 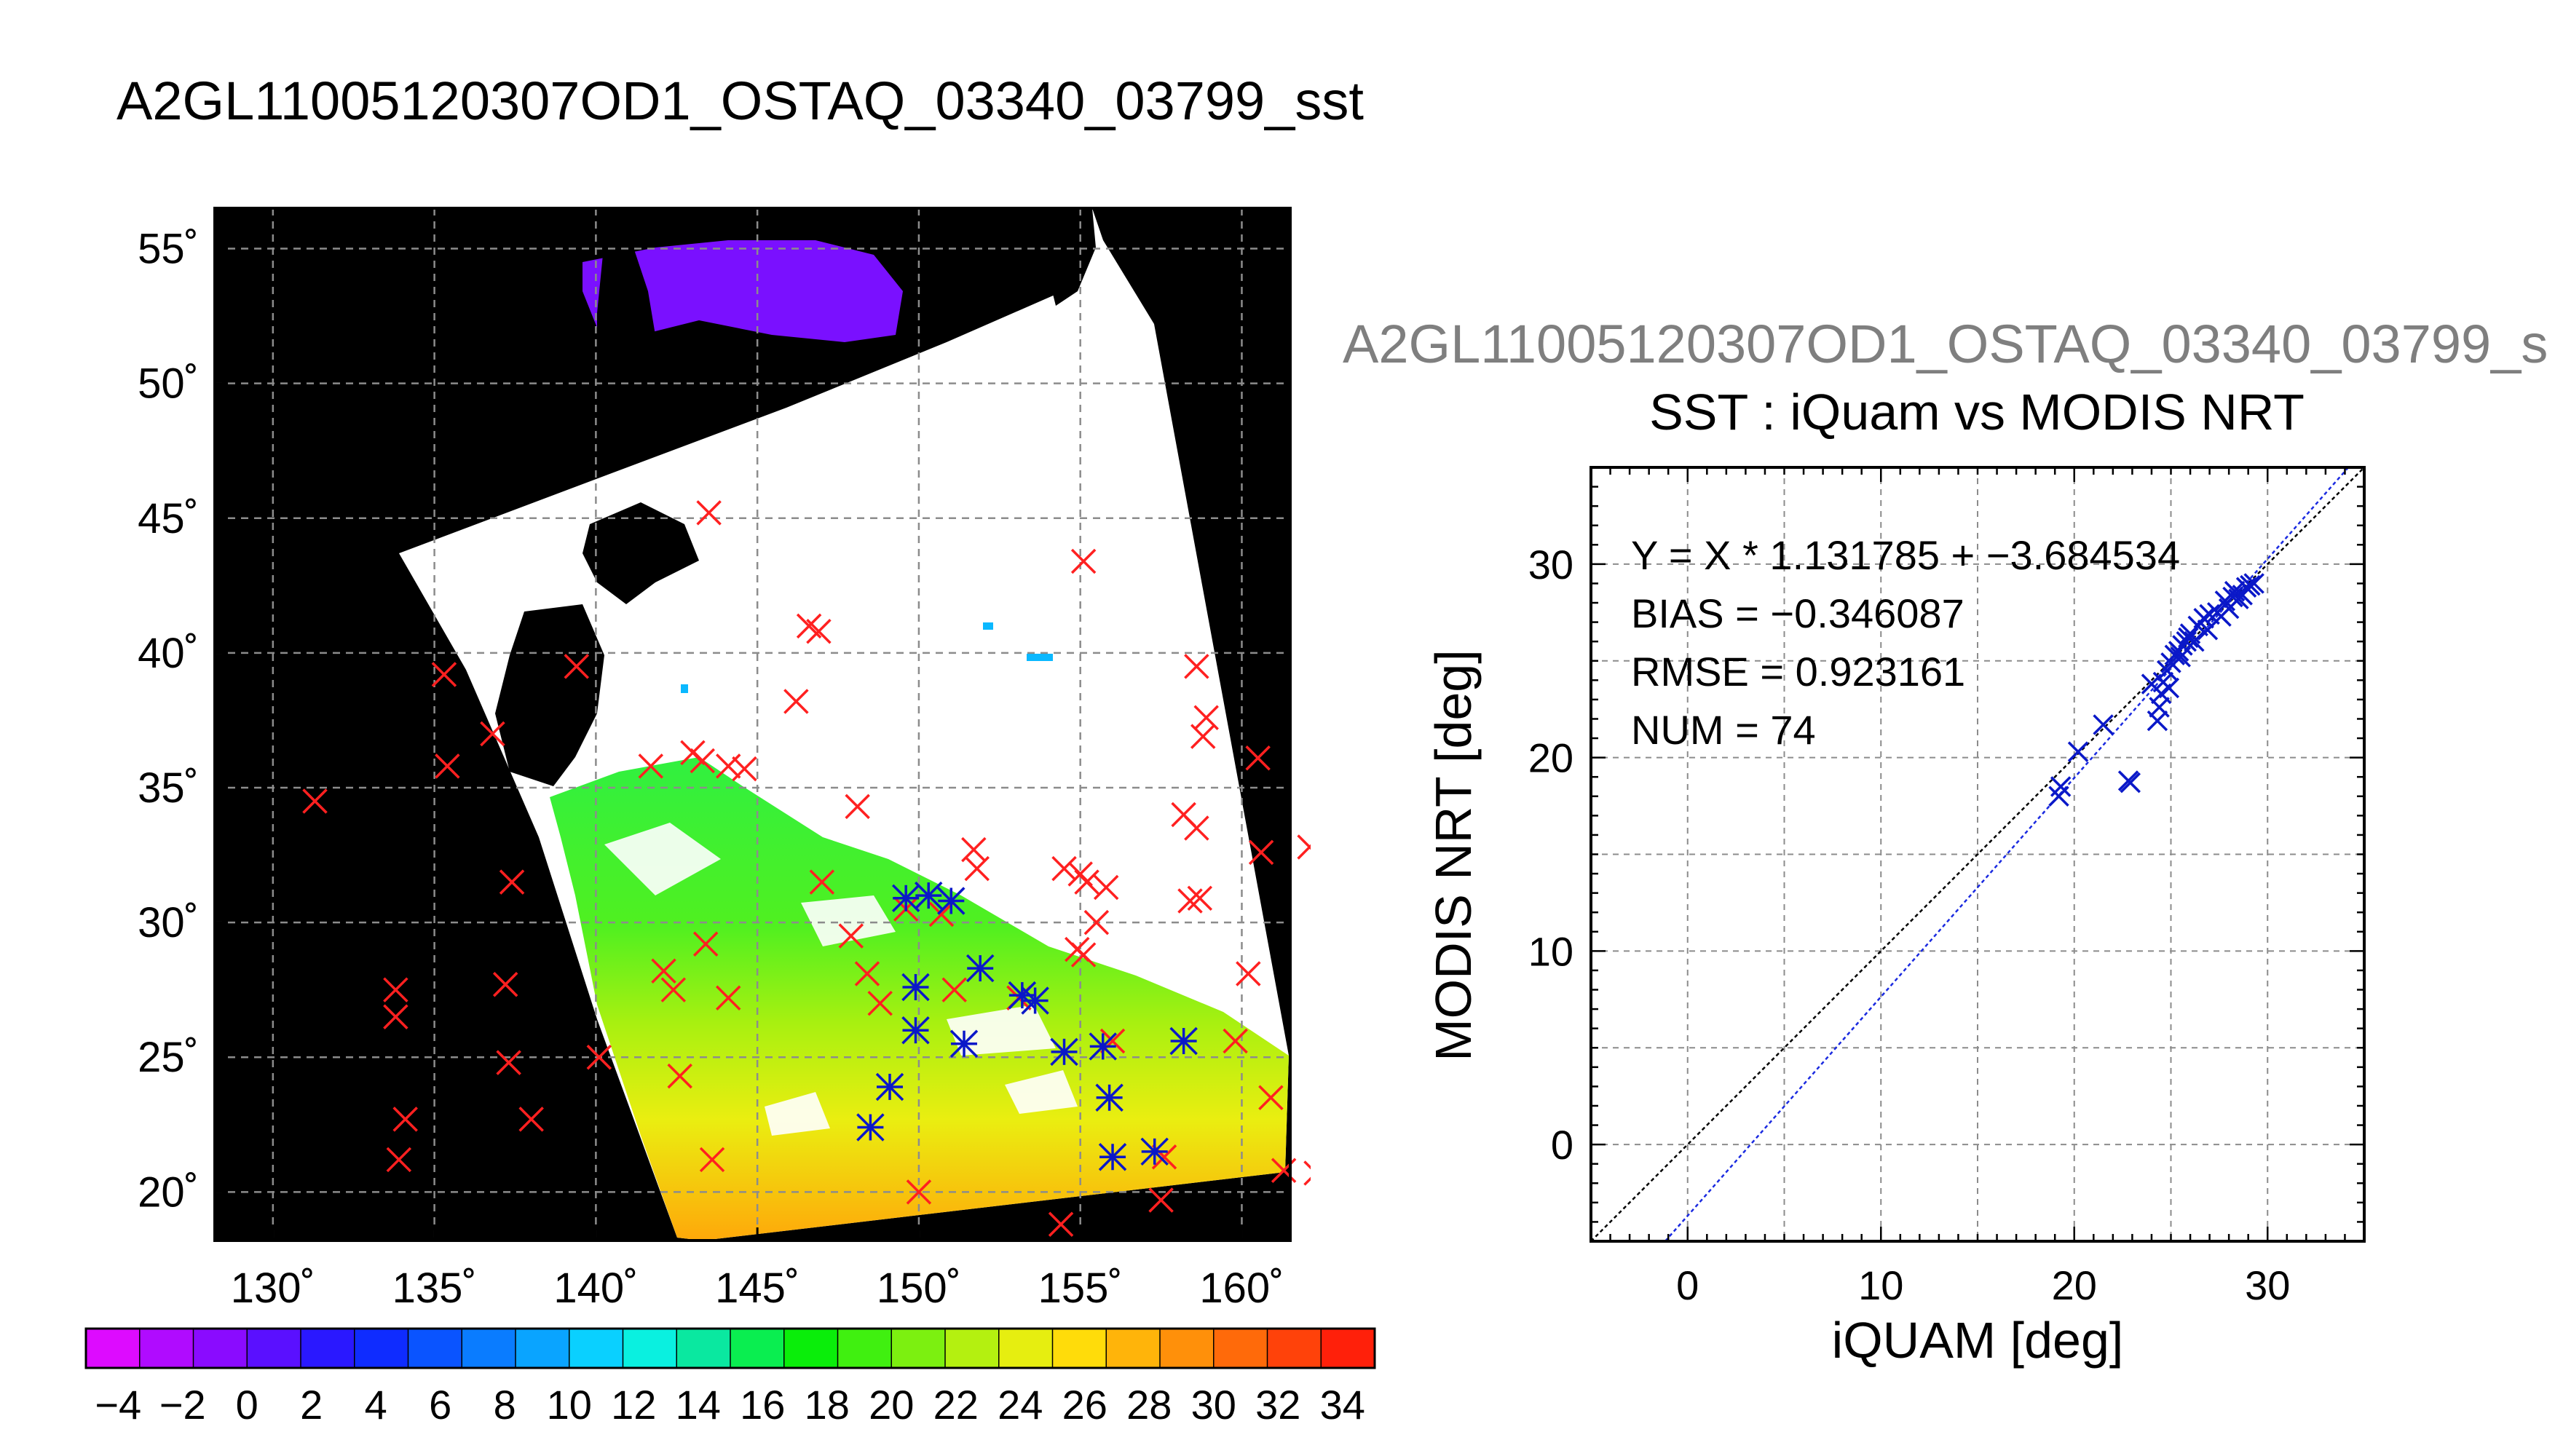 I want to click on scatter-x-tick-labels: 0 10 20 30, so click(x=1983, y=1285).